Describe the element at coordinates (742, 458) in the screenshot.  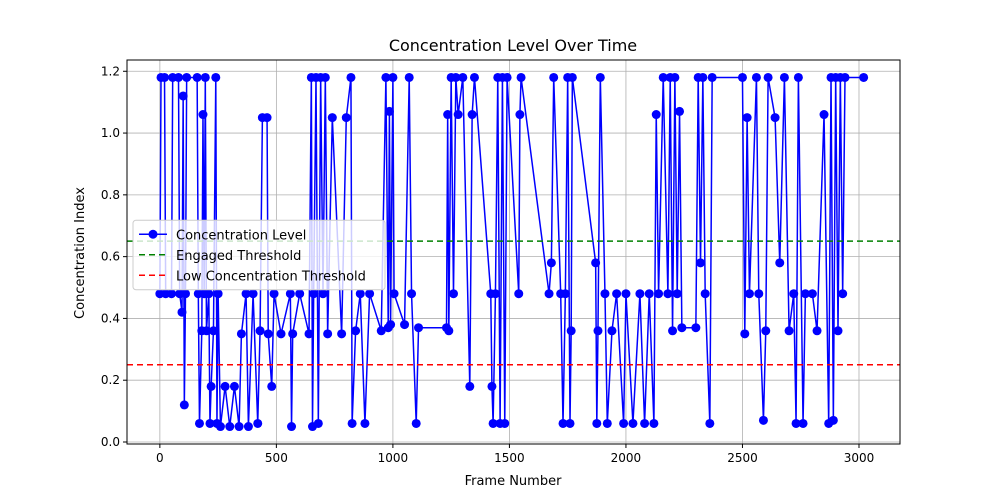
I see `x-tick-label: 2500` at that location.